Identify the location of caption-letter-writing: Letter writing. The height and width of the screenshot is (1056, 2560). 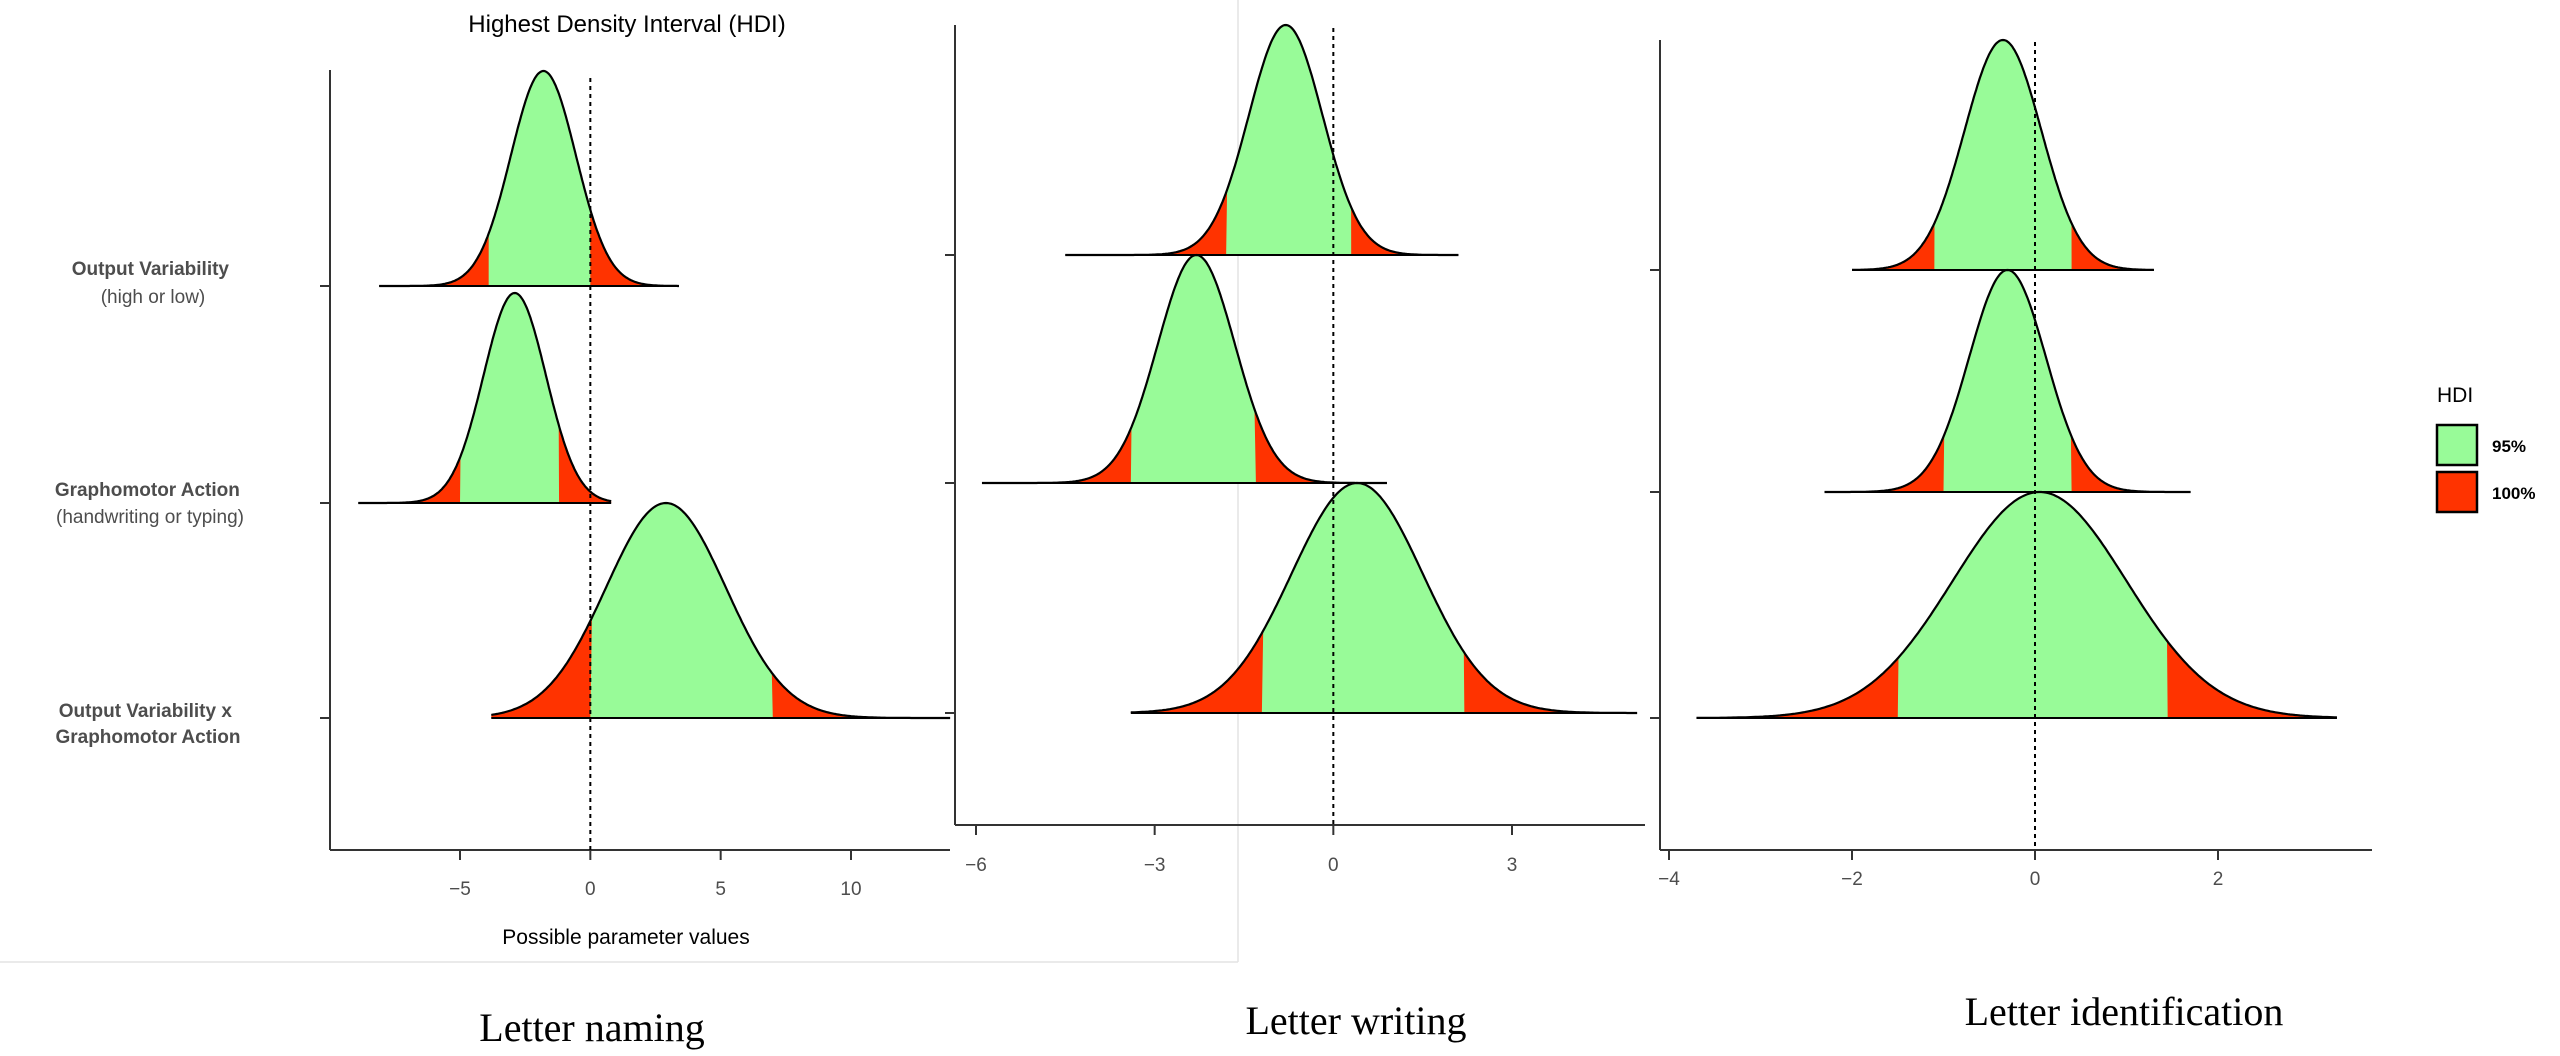
(1355, 1020).